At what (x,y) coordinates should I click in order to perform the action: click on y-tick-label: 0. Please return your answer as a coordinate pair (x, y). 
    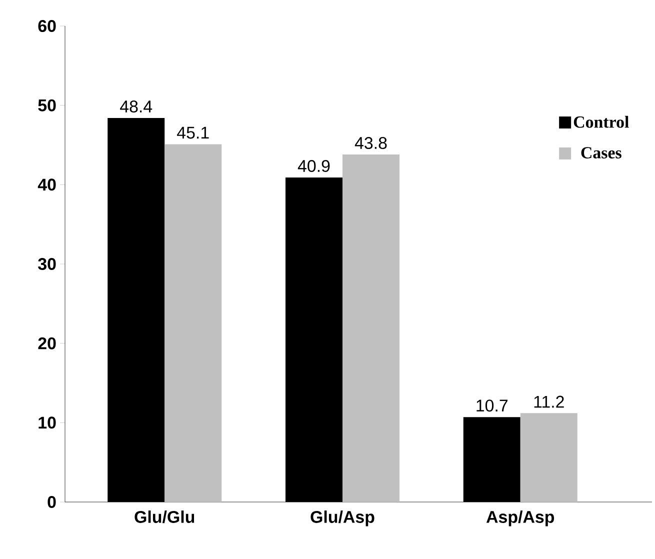
    Looking at the image, I should click on (52, 502).